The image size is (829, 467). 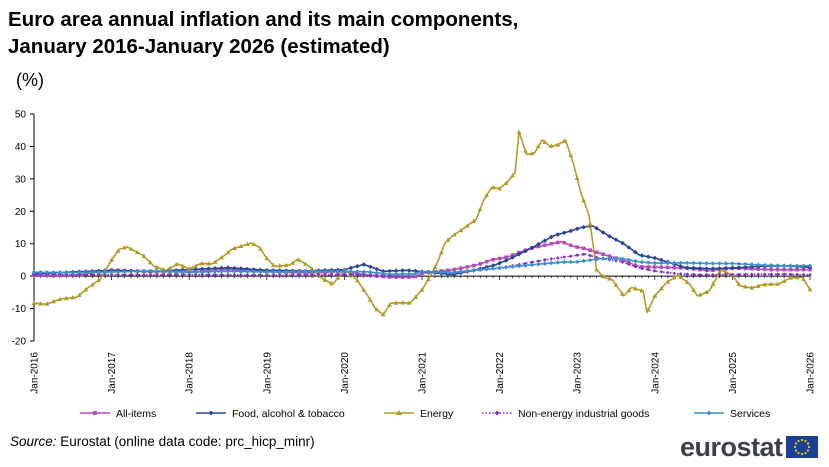 I want to click on y-tick-label: 10, so click(x=21, y=244).